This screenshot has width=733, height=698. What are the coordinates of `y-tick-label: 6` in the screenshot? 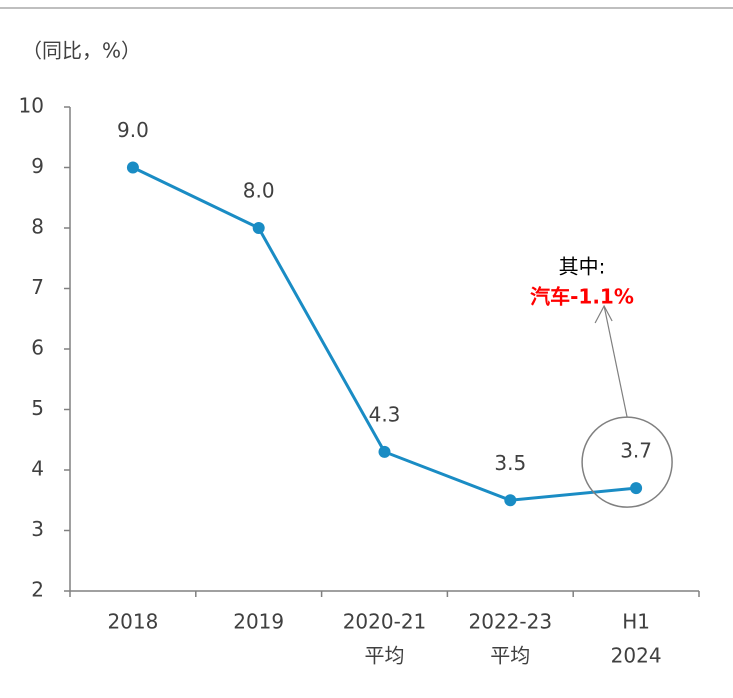 It's located at (37, 348).